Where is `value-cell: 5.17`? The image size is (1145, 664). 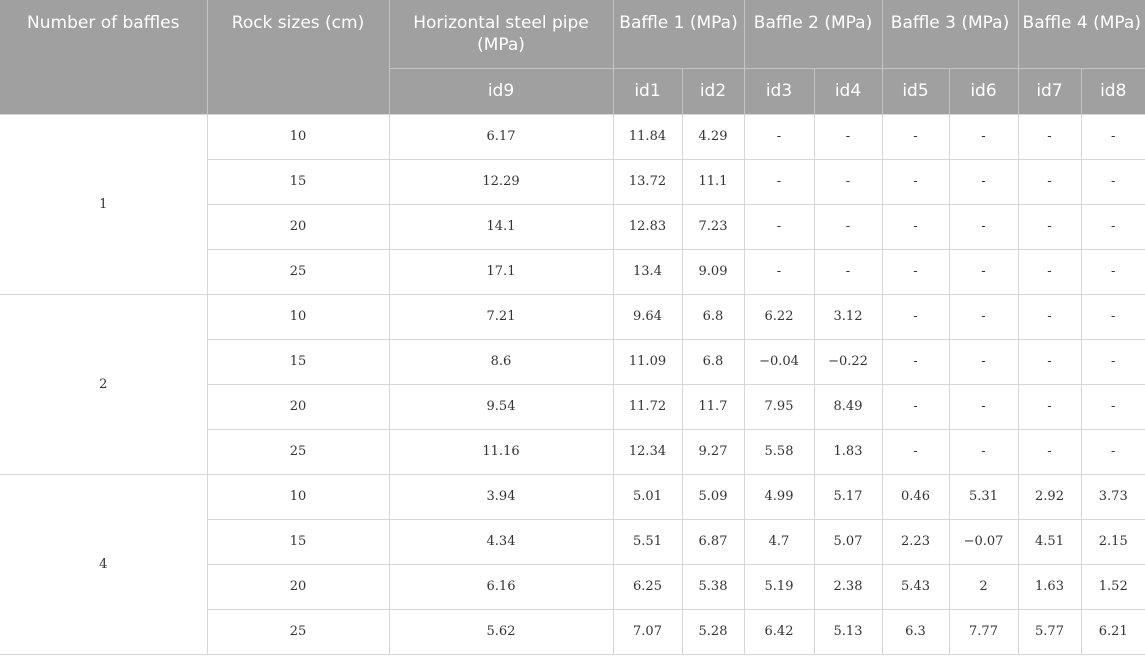 value-cell: 5.17 is located at coordinates (848, 496).